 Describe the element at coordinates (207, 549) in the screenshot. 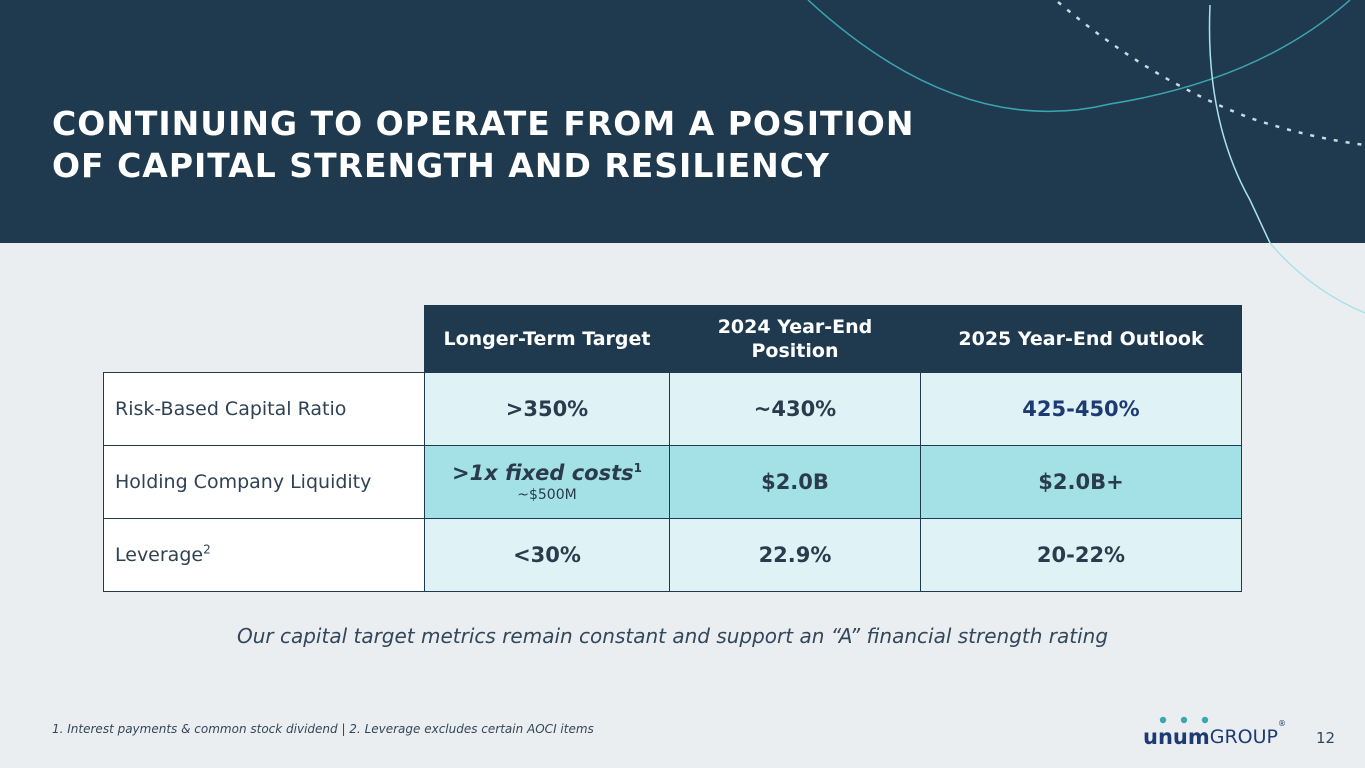

I see `footnote-ref-2: 2` at that location.